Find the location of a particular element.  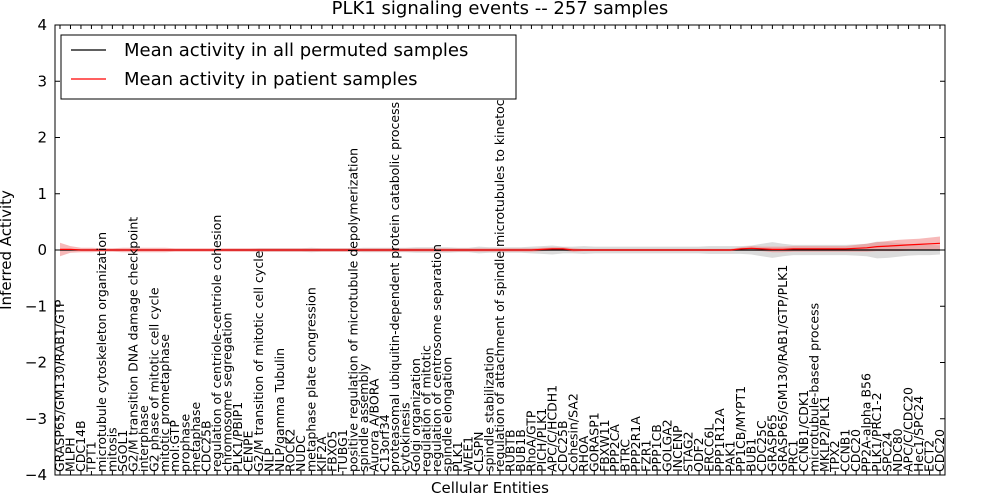

category-label: regulation of mitotic is located at coordinates (426, 408).